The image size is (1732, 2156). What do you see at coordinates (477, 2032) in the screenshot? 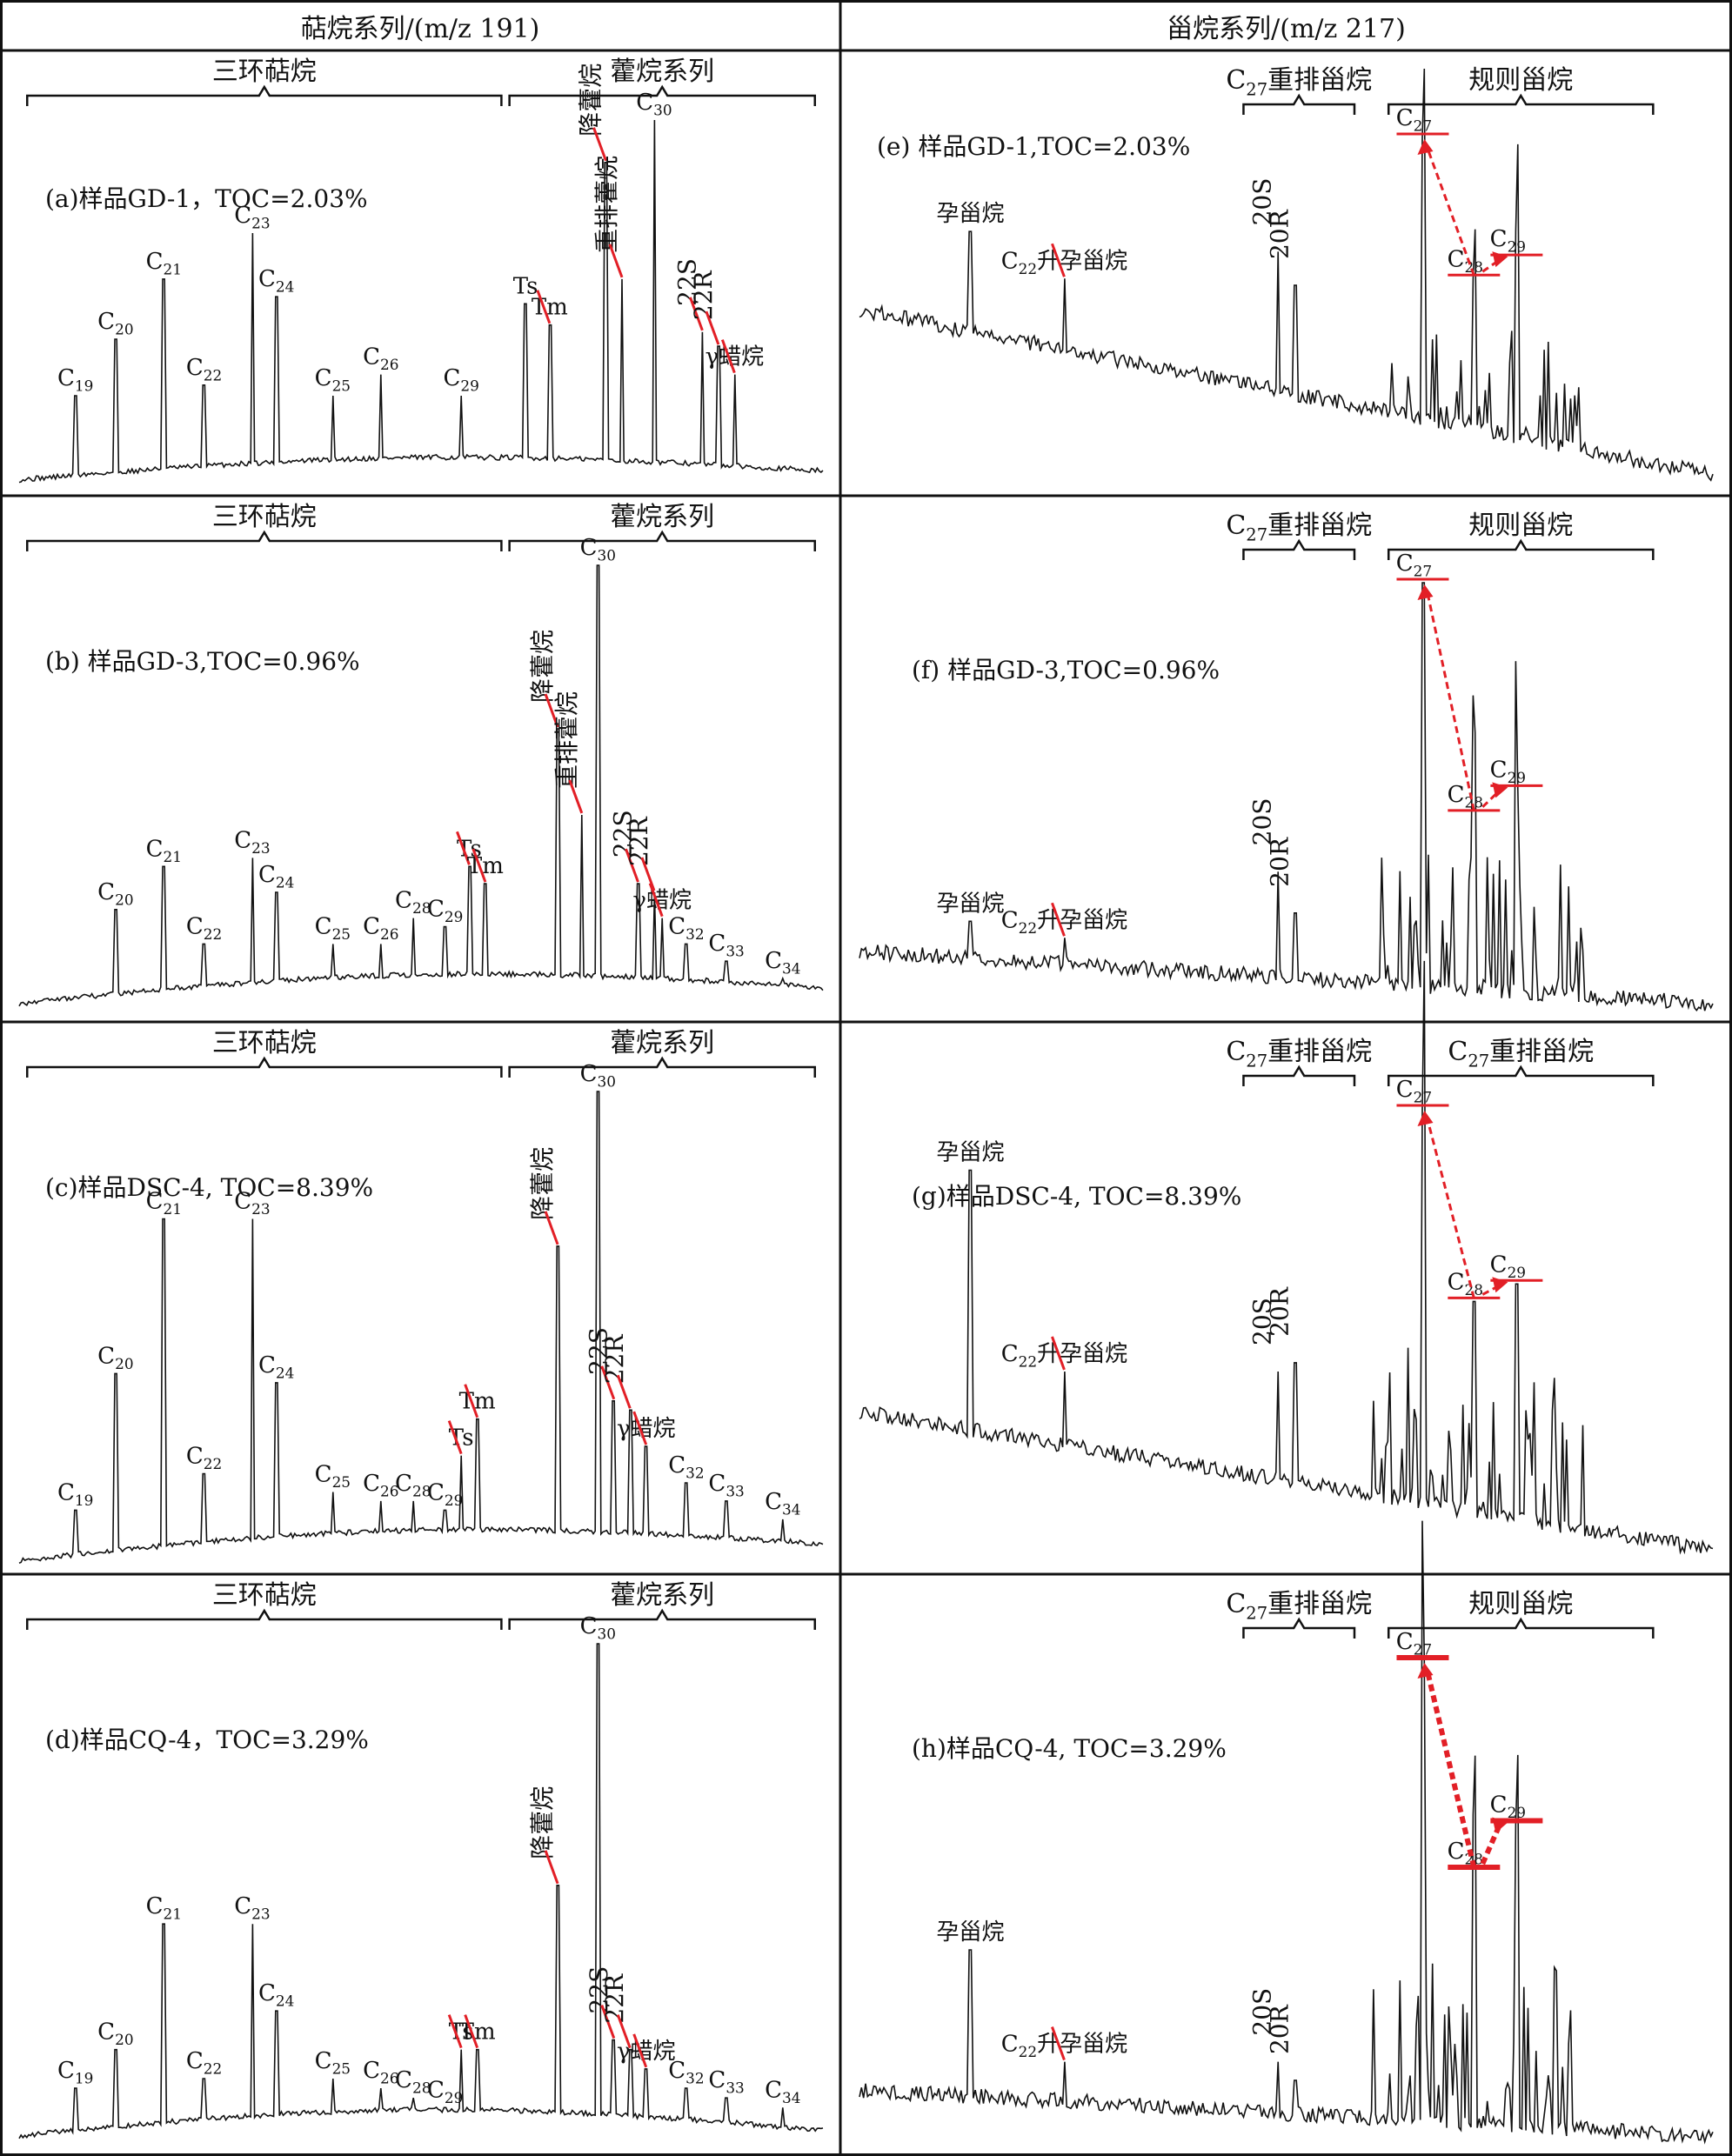
I see `peak-label-tm: Tm` at bounding box center [477, 2032].